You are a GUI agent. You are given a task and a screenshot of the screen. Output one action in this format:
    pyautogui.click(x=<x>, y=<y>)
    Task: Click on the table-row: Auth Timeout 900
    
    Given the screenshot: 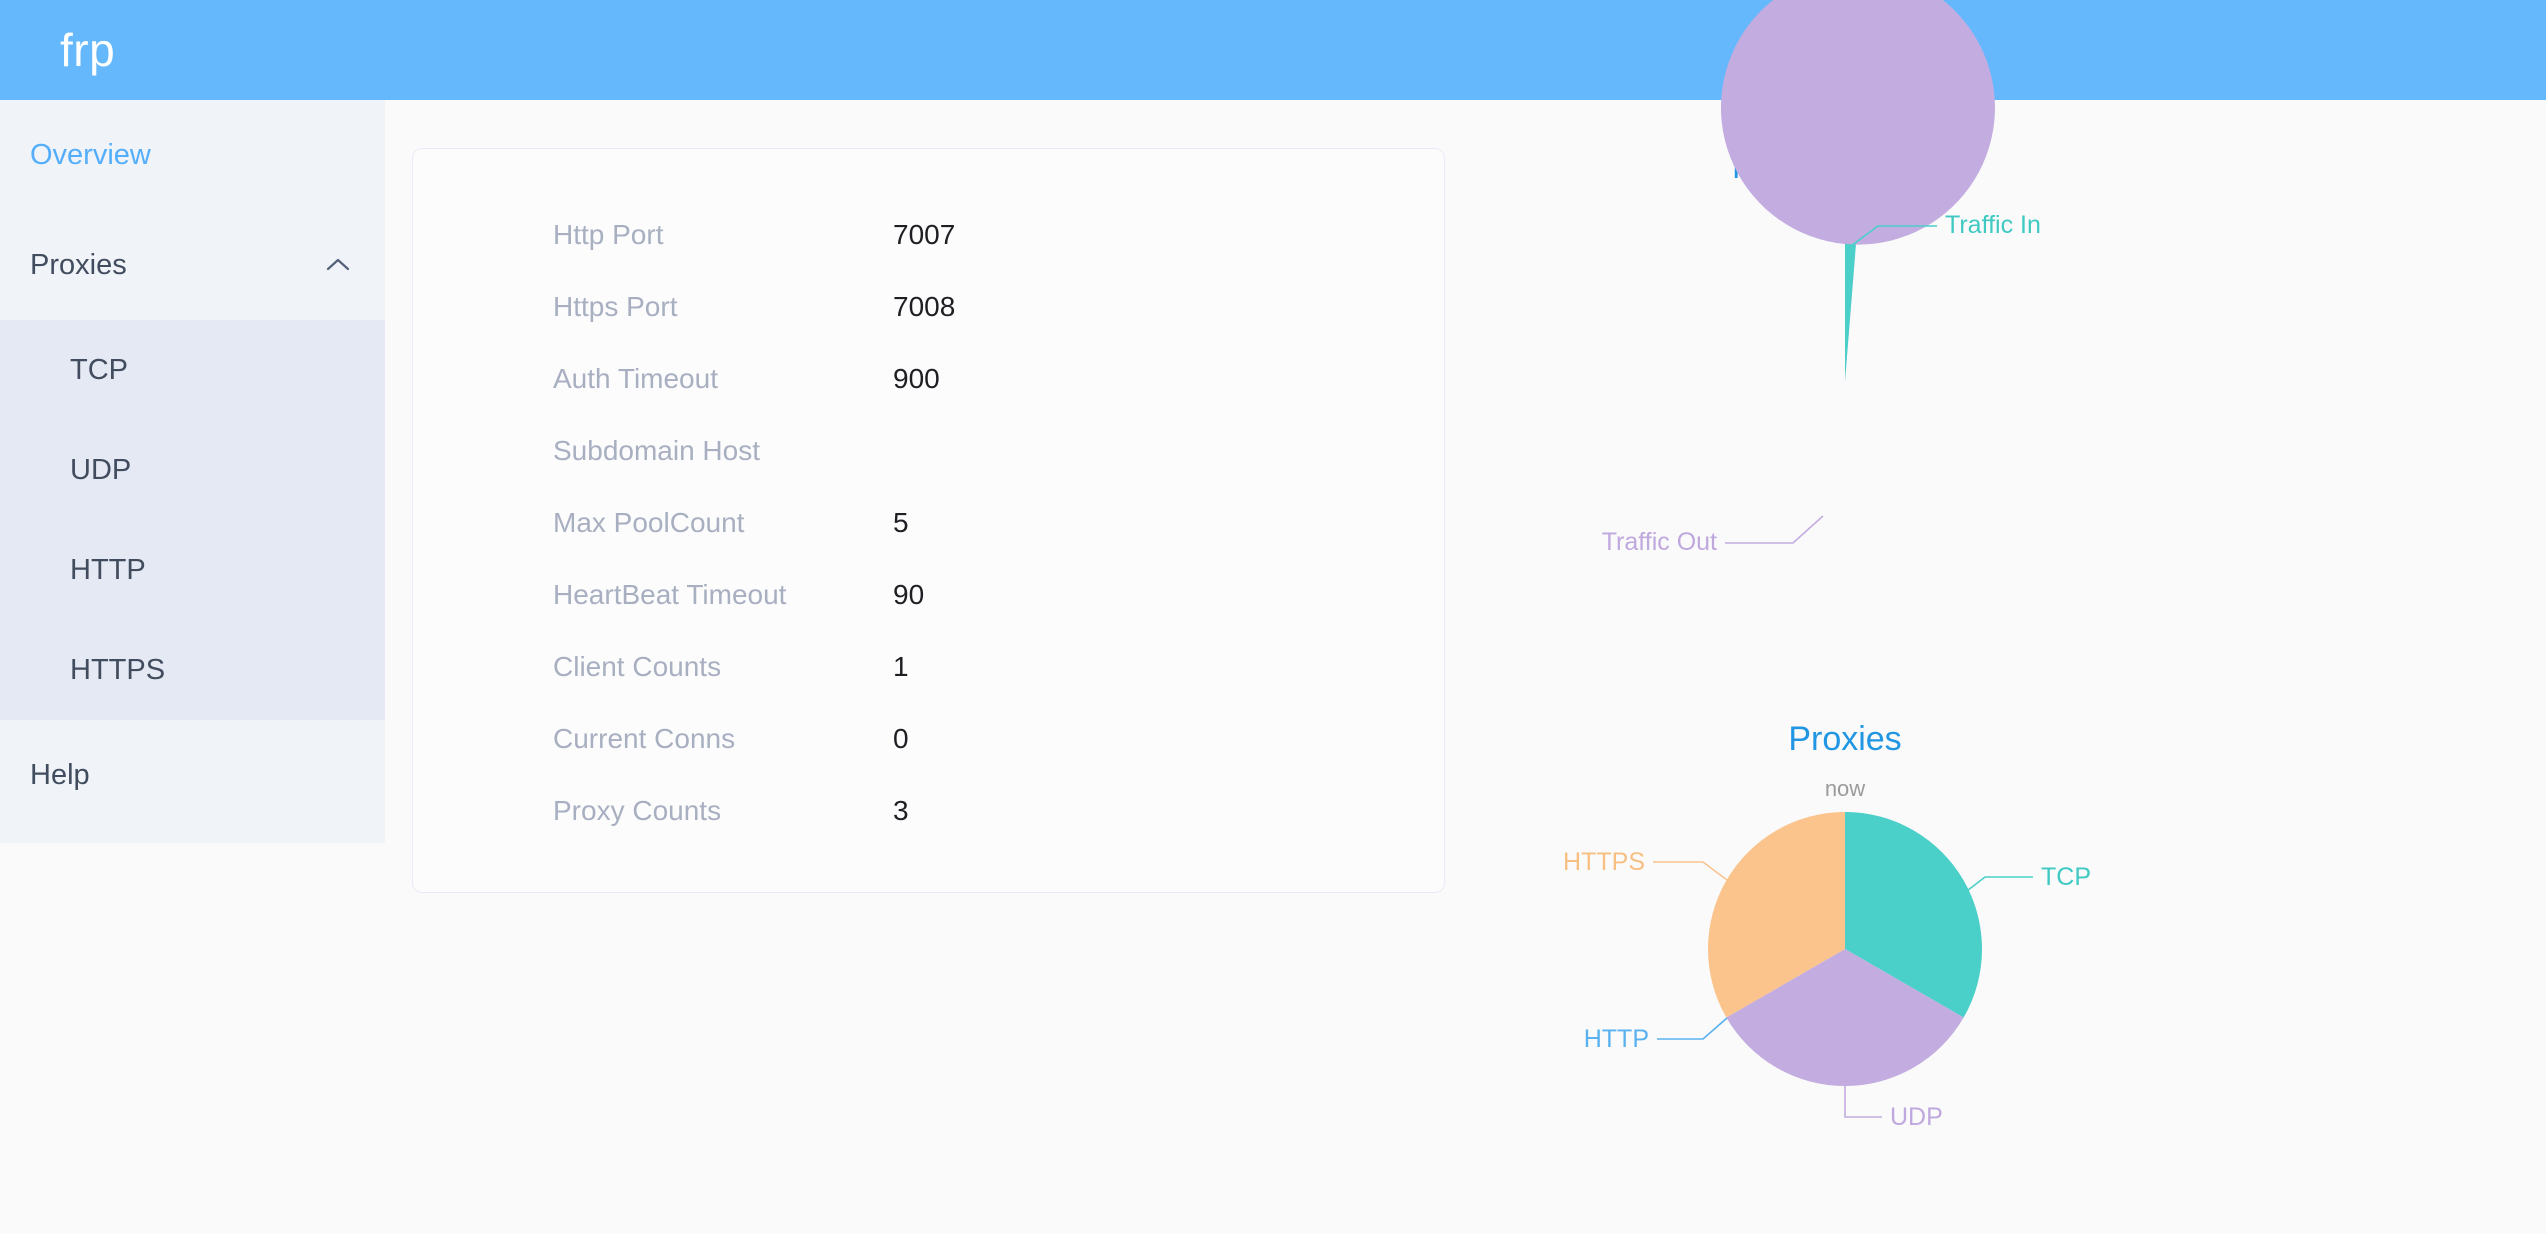 What is the action you would take?
    pyautogui.click(x=928, y=379)
    